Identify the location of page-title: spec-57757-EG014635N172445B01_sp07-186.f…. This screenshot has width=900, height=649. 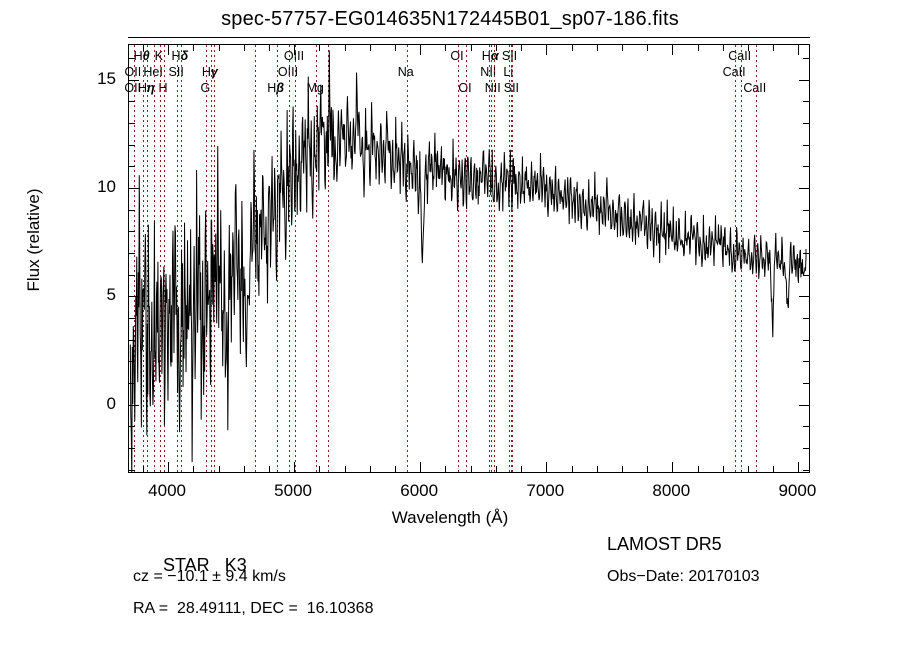
(450, 19).